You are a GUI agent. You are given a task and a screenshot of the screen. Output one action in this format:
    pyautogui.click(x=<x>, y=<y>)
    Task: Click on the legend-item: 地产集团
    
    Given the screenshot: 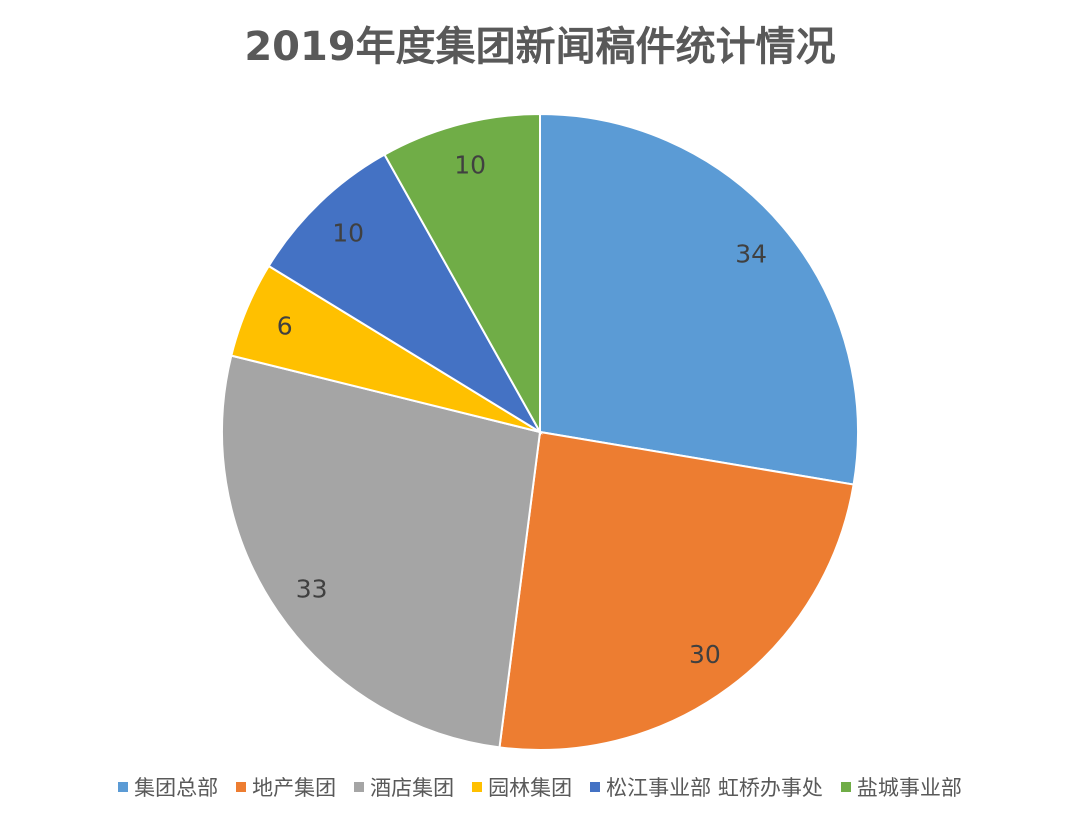 What is the action you would take?
    pyautogui.click(x=286, y=787)
    